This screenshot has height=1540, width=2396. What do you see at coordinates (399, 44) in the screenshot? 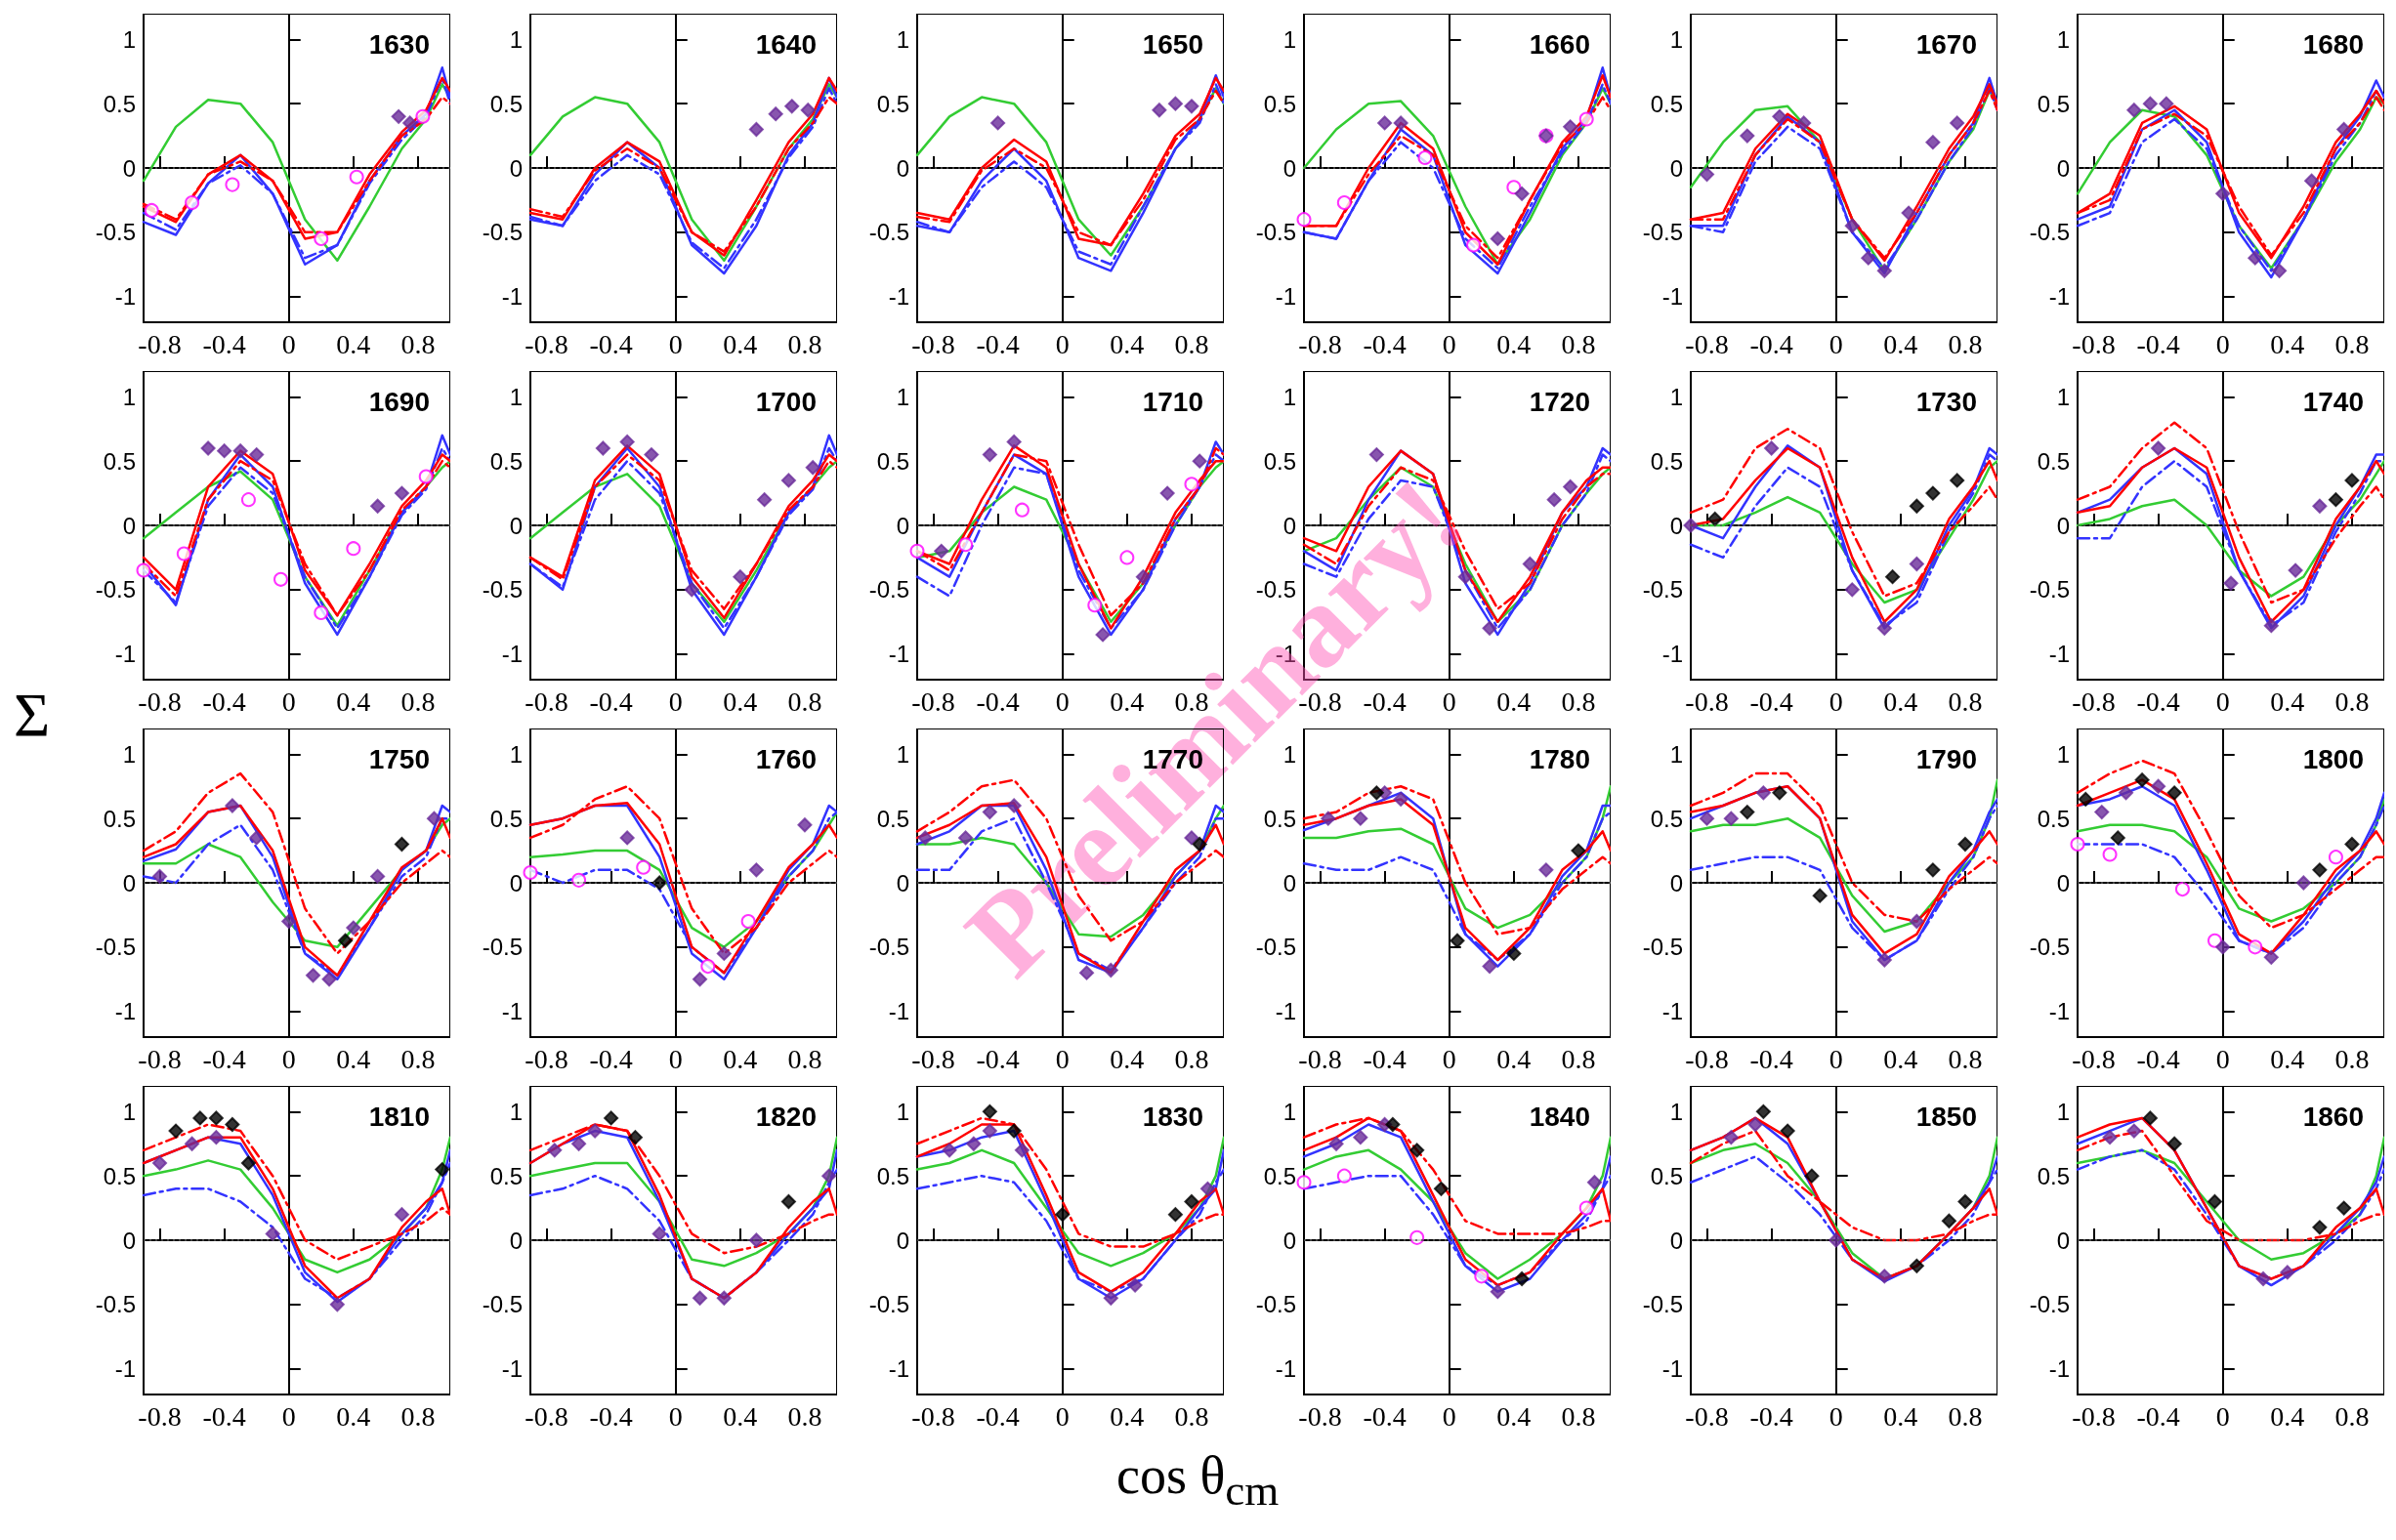
I see `text: 1630` at bounding box center [399, 44].